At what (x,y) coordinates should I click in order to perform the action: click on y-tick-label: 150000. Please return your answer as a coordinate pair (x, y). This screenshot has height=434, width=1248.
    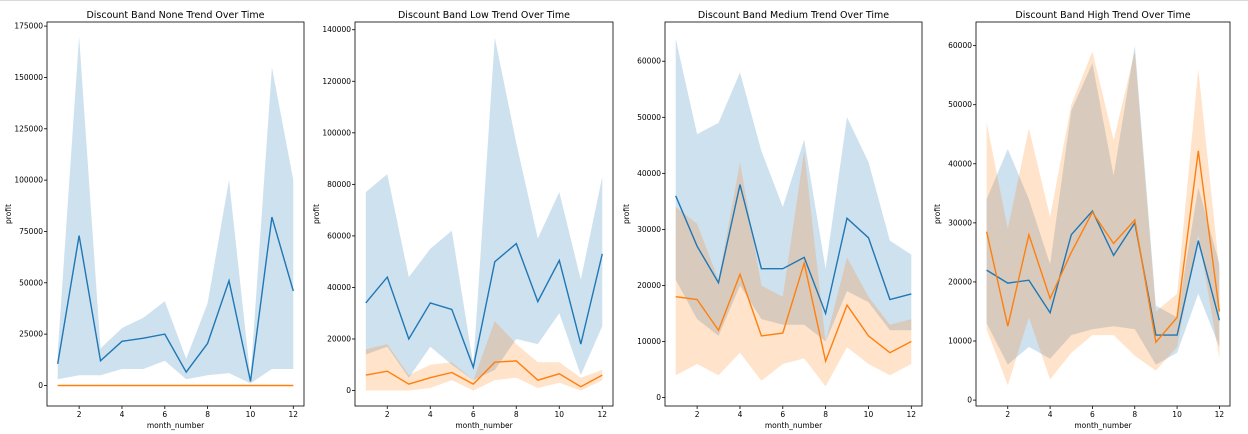
    Looking at the image, I should click on (28, 77).